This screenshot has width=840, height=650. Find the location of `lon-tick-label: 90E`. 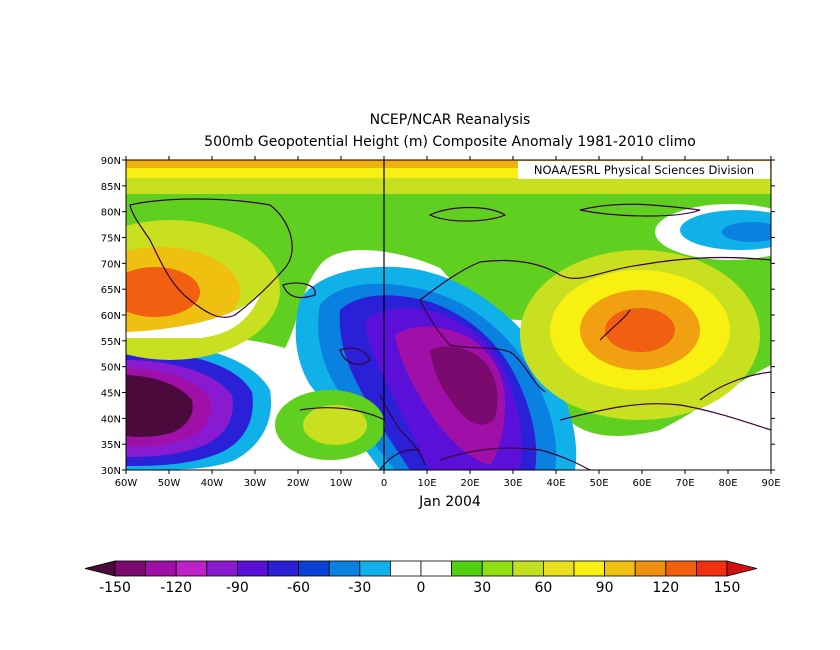

lon-tick-label: 90E is located at coordinates (770, 483).